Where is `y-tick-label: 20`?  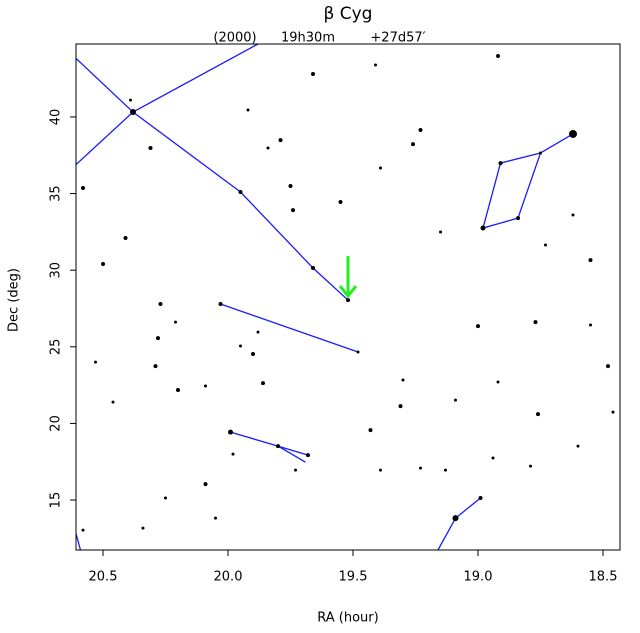 y-tick-label: 20 is located at coordinates (56, 423).